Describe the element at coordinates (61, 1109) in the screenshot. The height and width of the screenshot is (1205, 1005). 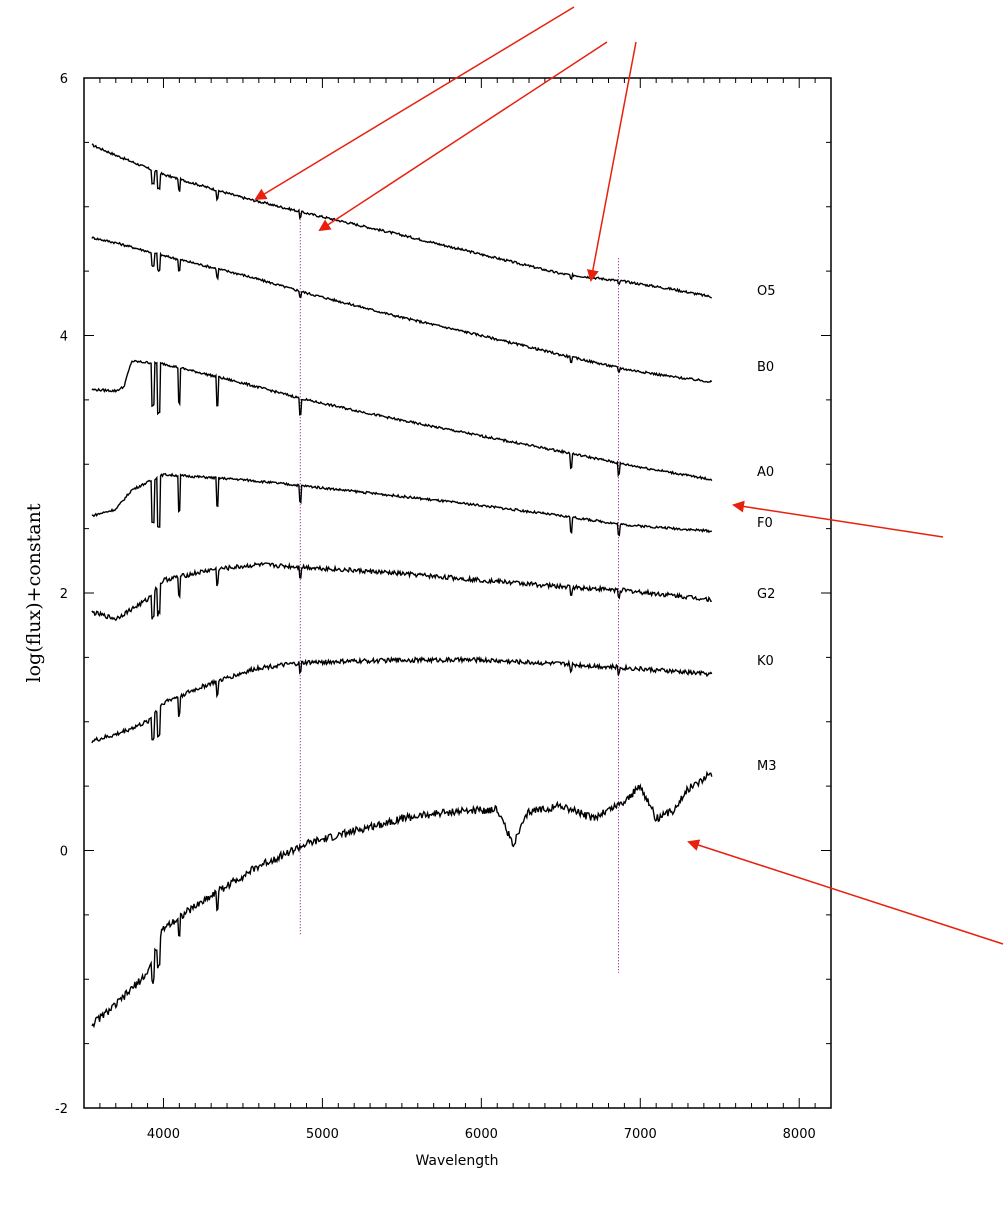
I see `y-tick-label: -2` at that location.